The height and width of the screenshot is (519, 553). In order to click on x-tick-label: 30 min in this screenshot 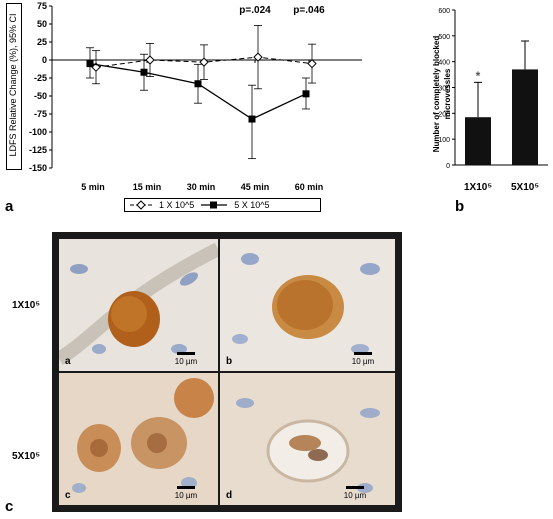, I will do `click(201, 187)`.